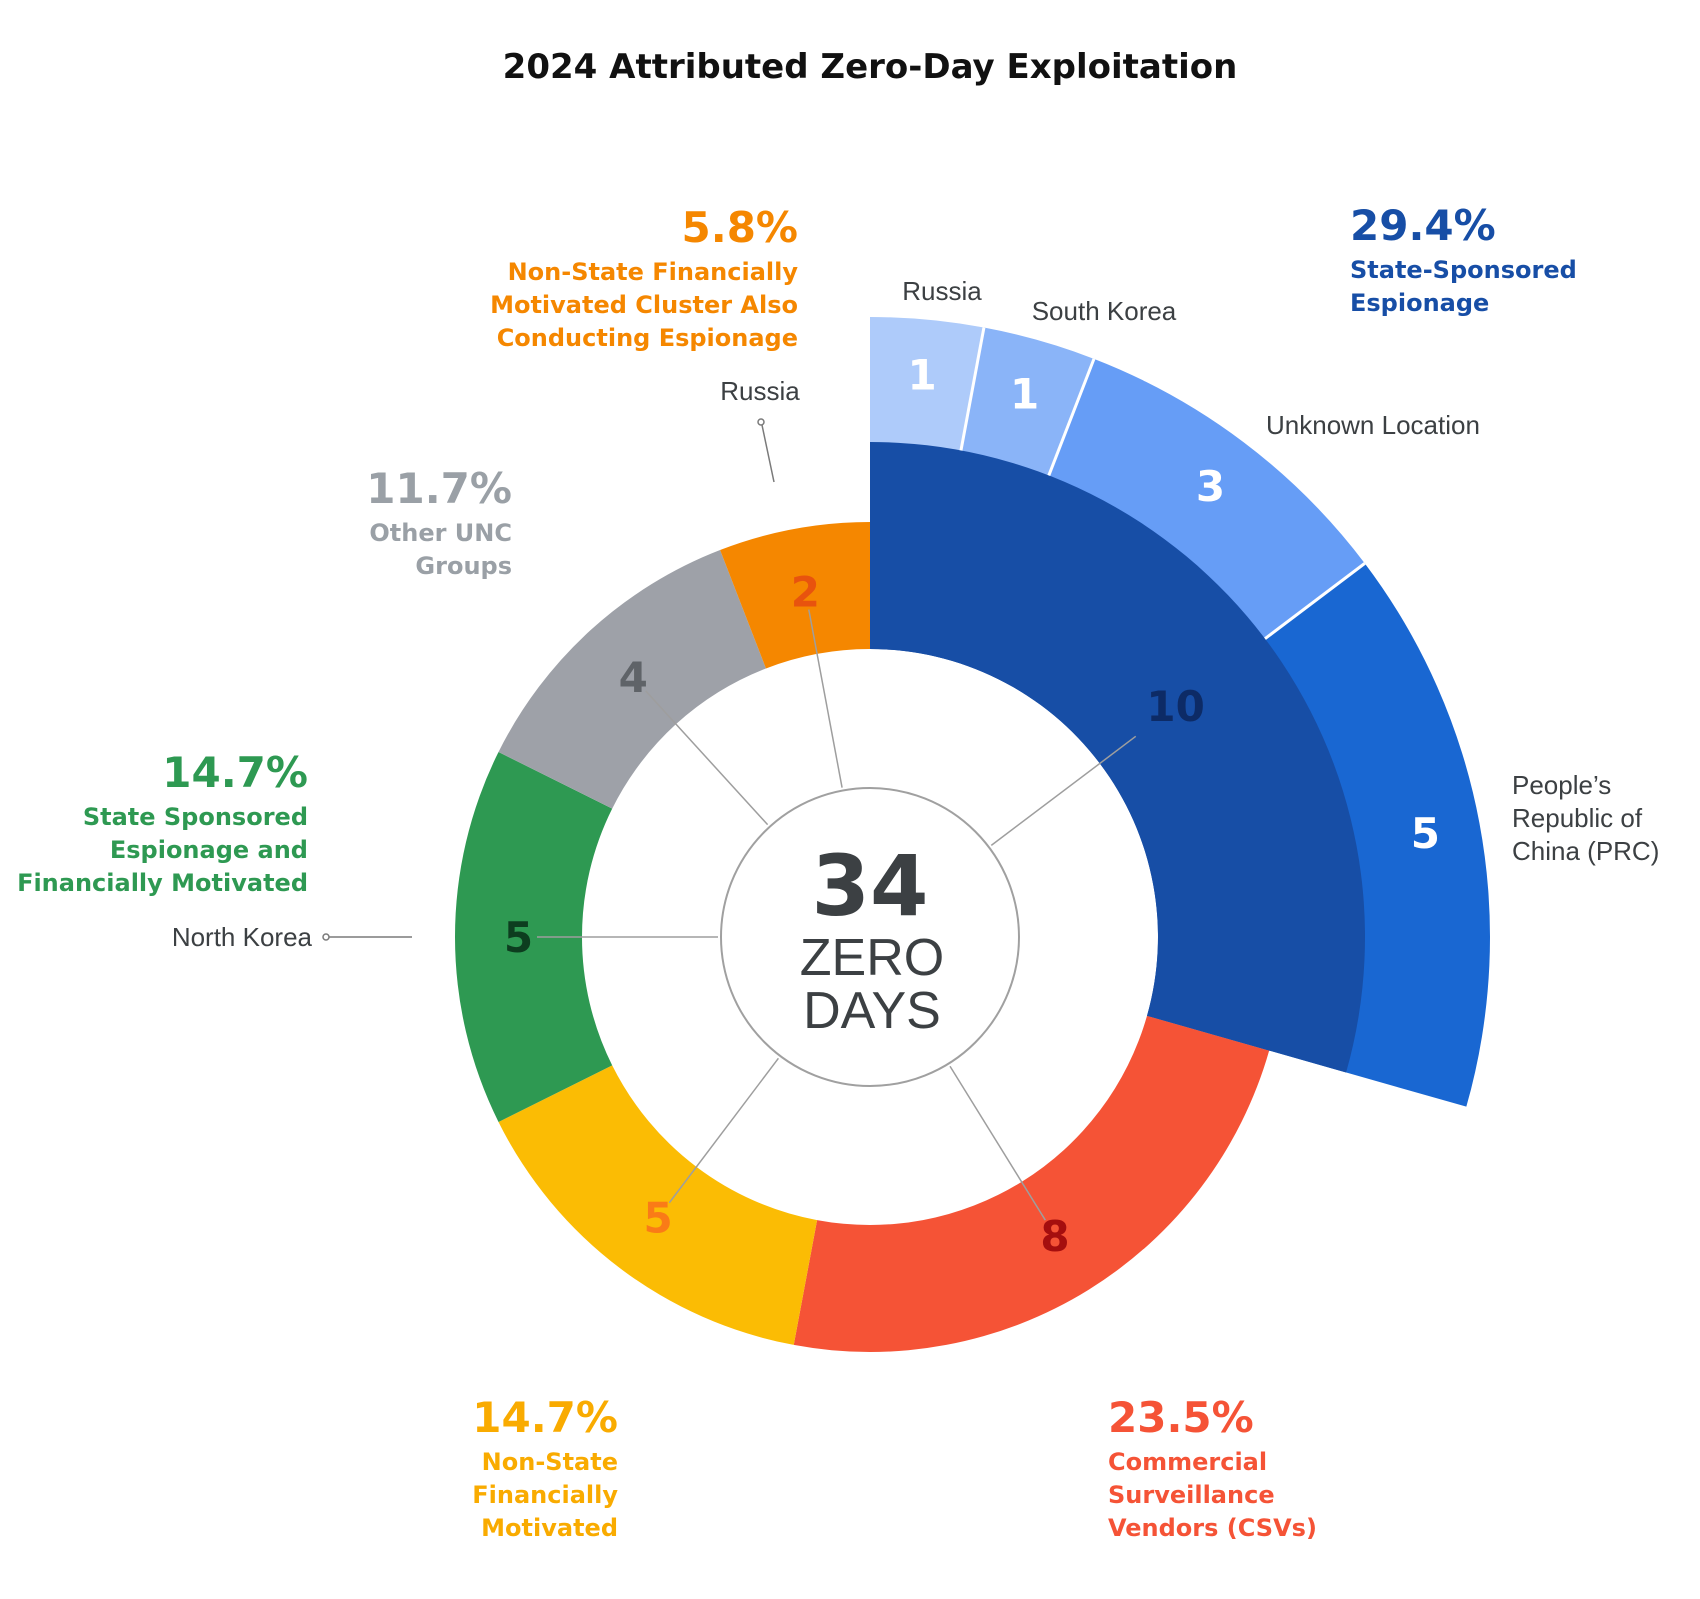 This screenshot has width=1700, height=1599. Describe the element at coordinates (922, 374) in the screenshot. I see `value-sub-russia: 1` at that location.